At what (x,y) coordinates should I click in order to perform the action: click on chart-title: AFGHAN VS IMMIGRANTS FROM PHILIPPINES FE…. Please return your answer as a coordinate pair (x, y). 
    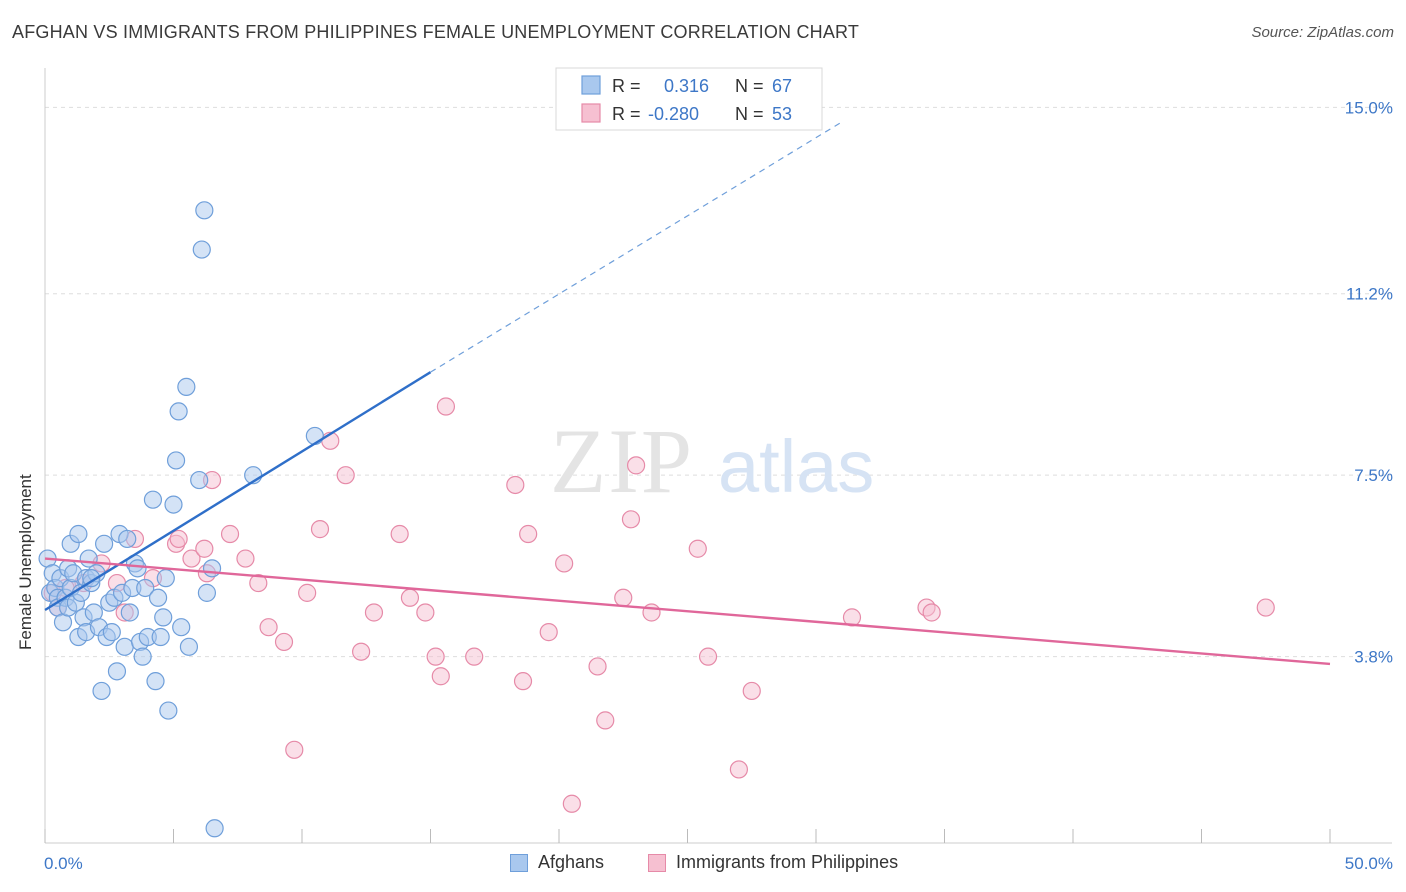
    Looking at the image, I should click on (436, 32).